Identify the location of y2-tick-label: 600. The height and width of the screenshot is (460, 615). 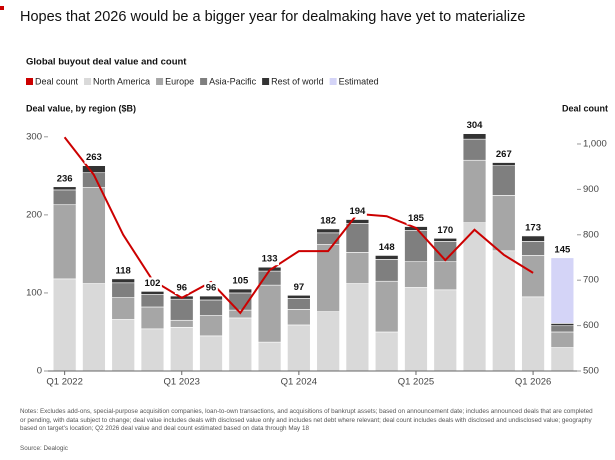
(591, 325).